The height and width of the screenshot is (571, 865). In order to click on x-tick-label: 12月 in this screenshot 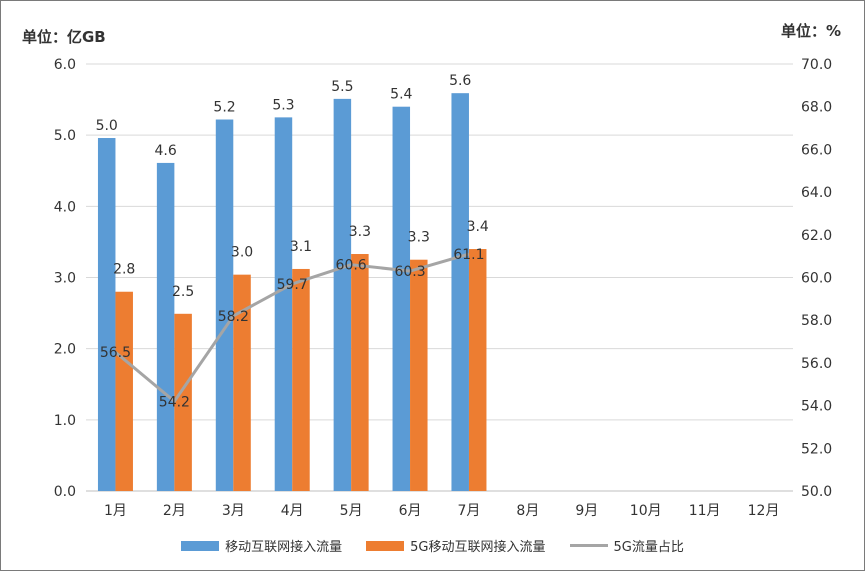, I will do `click(764, 511)`.